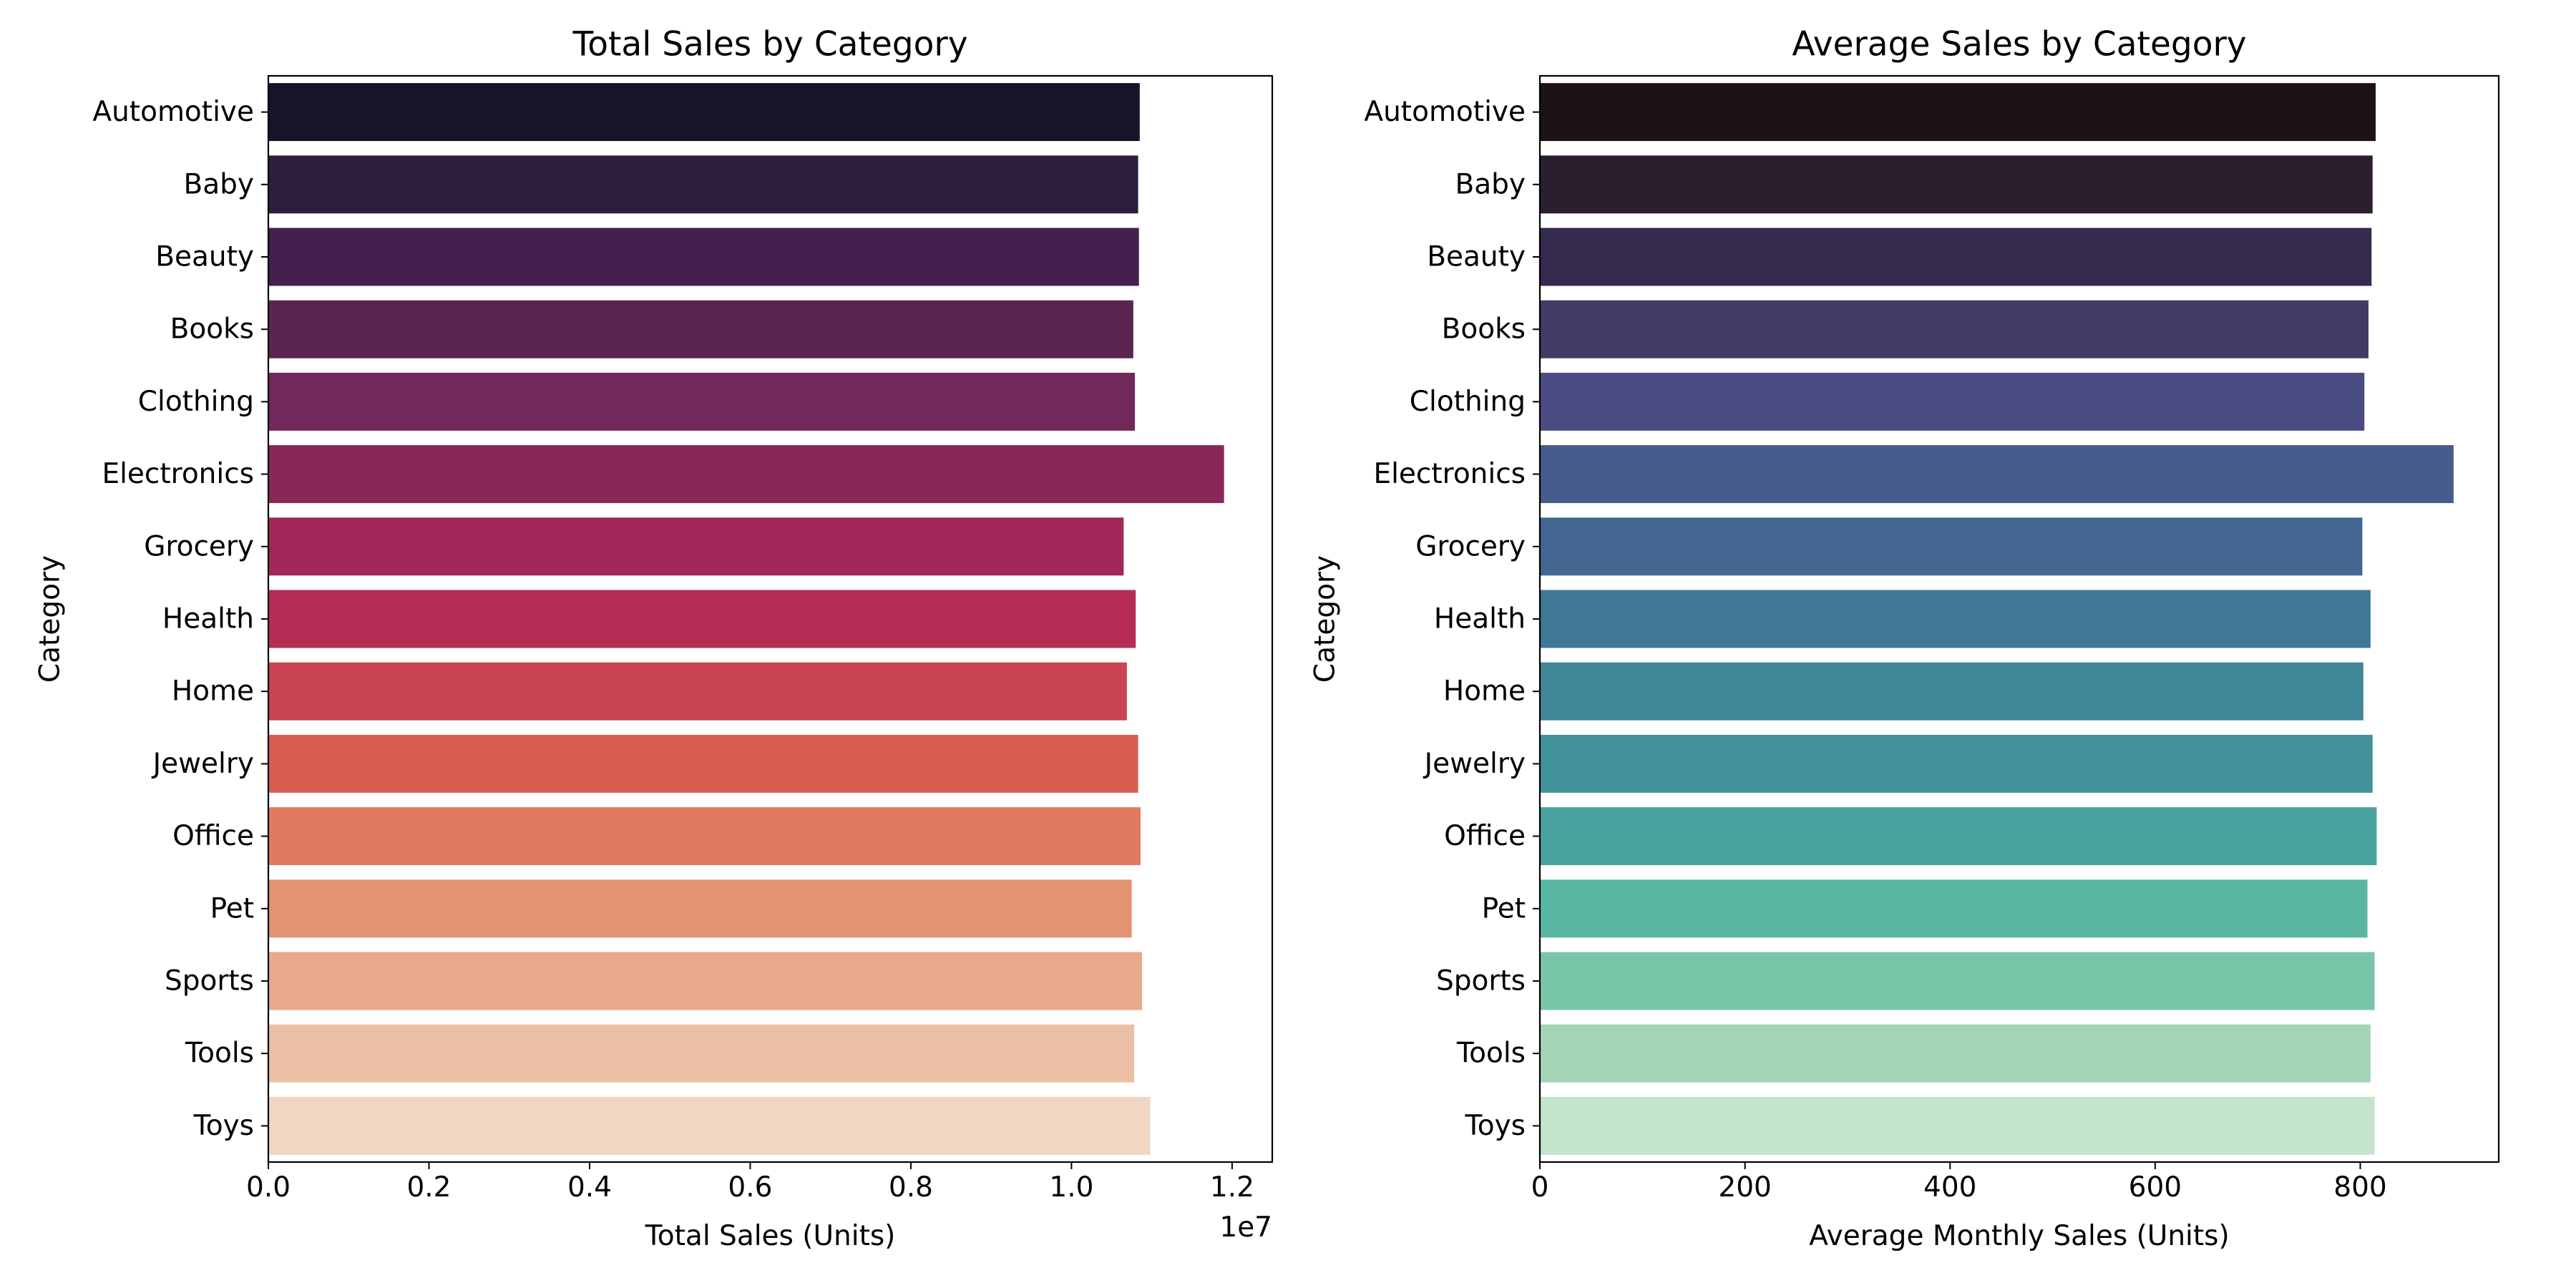  I want to click on x-tick-label: 0, so click(1540, 1187).